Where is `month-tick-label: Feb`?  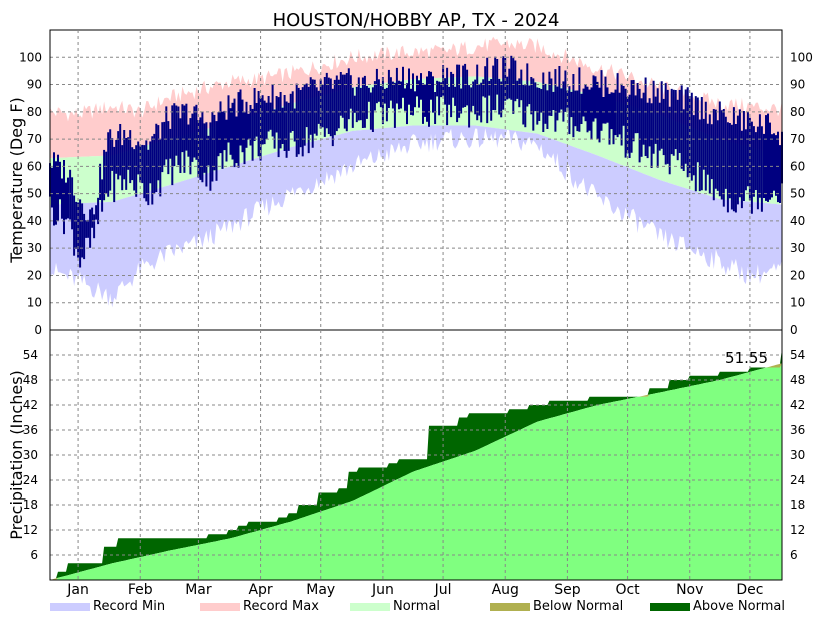 month-tick-label: Feb is located at coordinates (140, 590).